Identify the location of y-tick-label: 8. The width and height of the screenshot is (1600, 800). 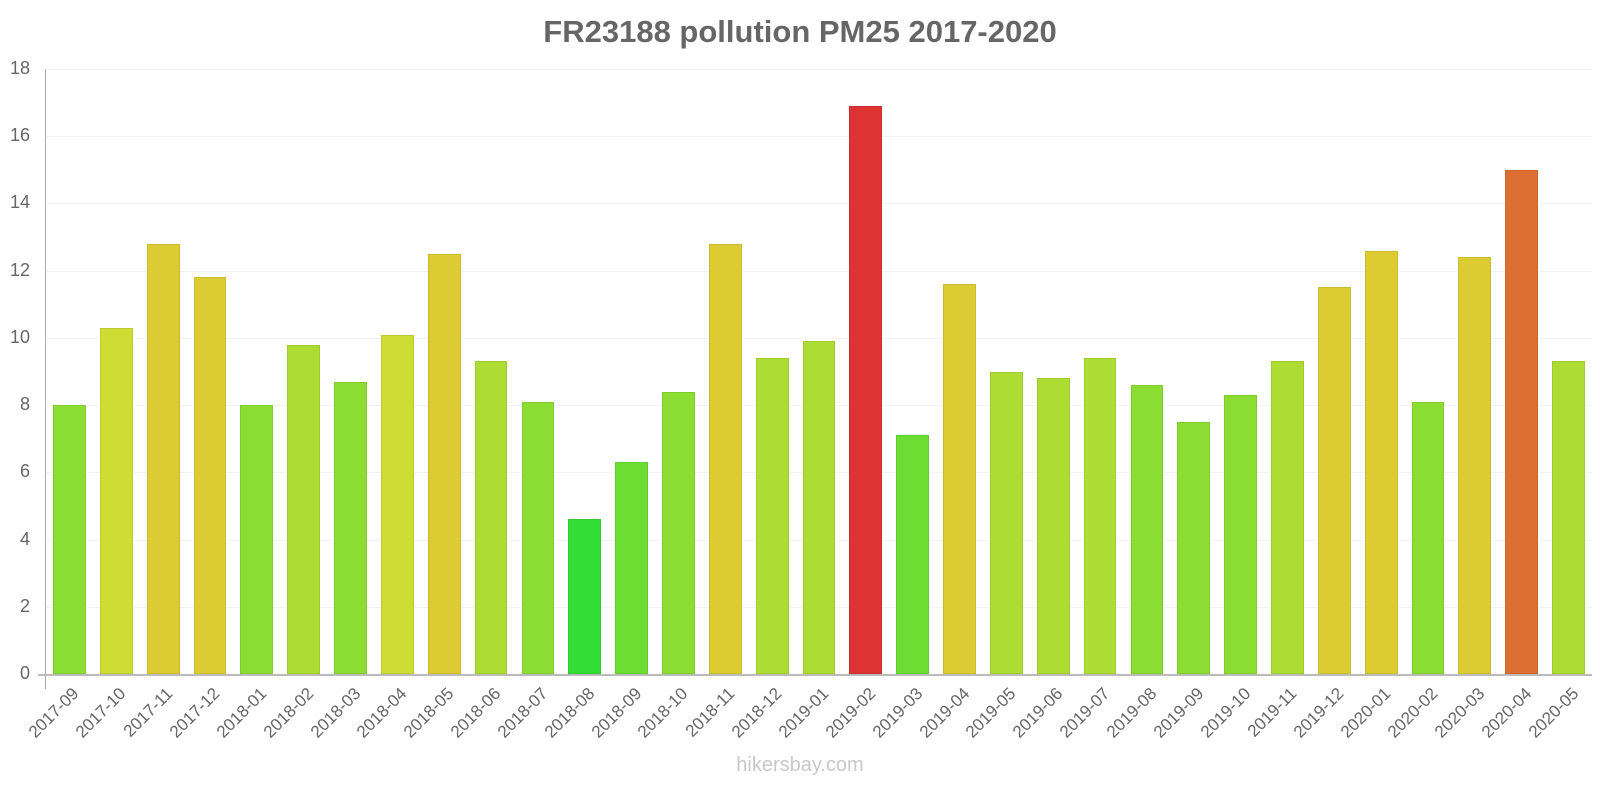
(24, 404).